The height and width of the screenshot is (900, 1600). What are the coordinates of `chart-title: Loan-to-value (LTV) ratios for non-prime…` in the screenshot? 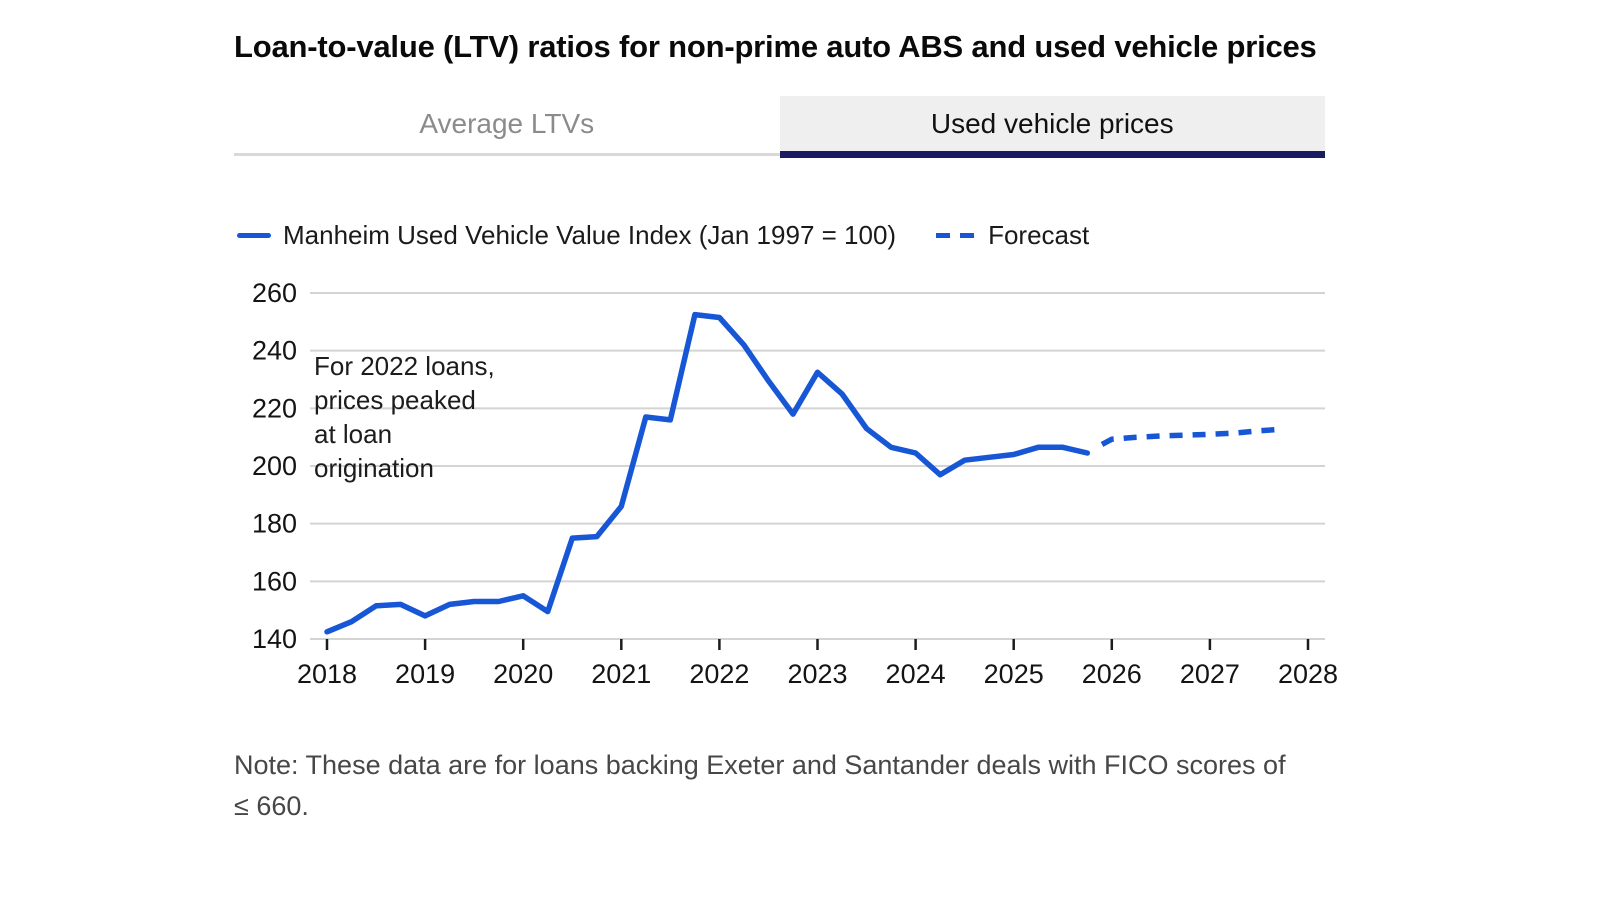 It's located at (775, 46).